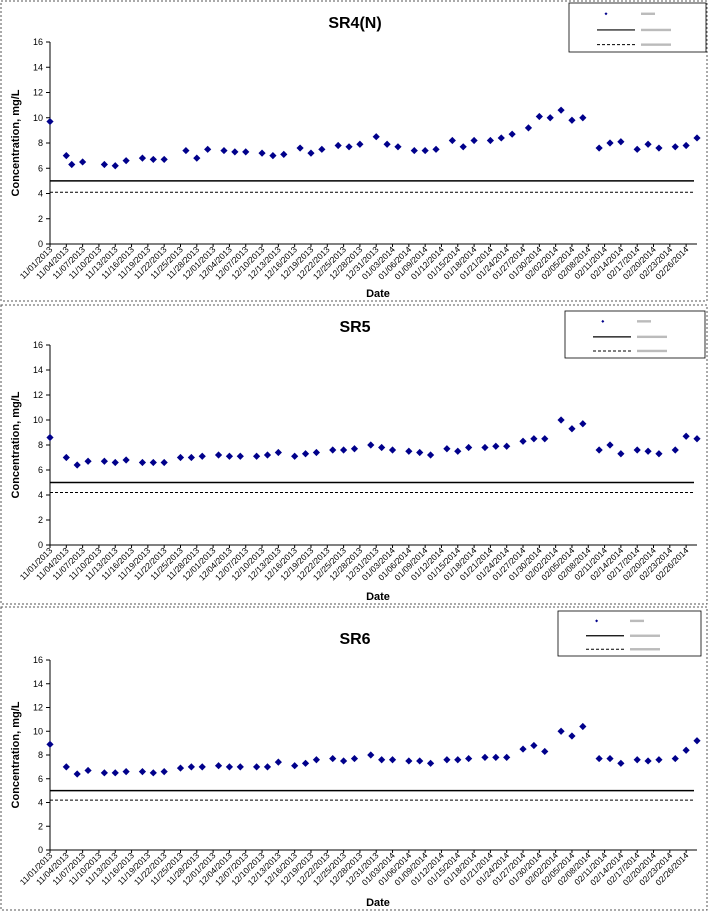 Image resolution: width=709 pixels, height=911 pixels. Describe the element at coordinates (38, 93) in the screenshot. I see `y-tick-label: 12` at that location.